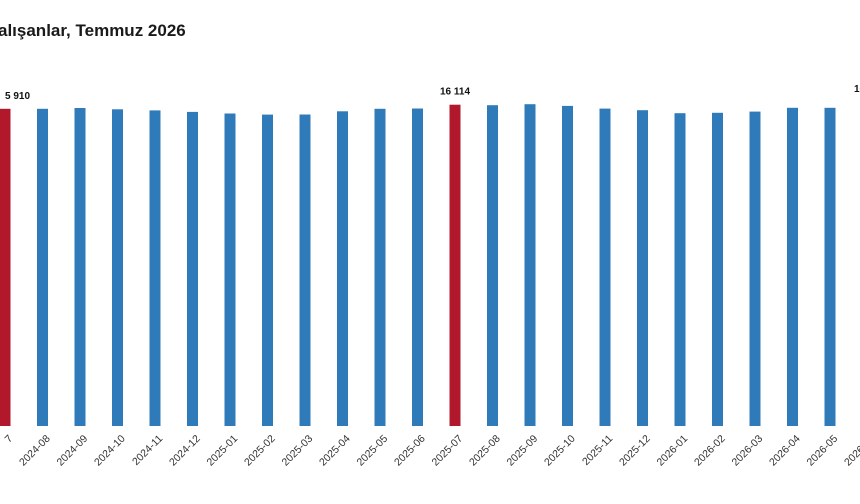  Describe the element at coordinates (410, 451) in the screenshot. I see `x-tick-label: 2025-06` at that location.